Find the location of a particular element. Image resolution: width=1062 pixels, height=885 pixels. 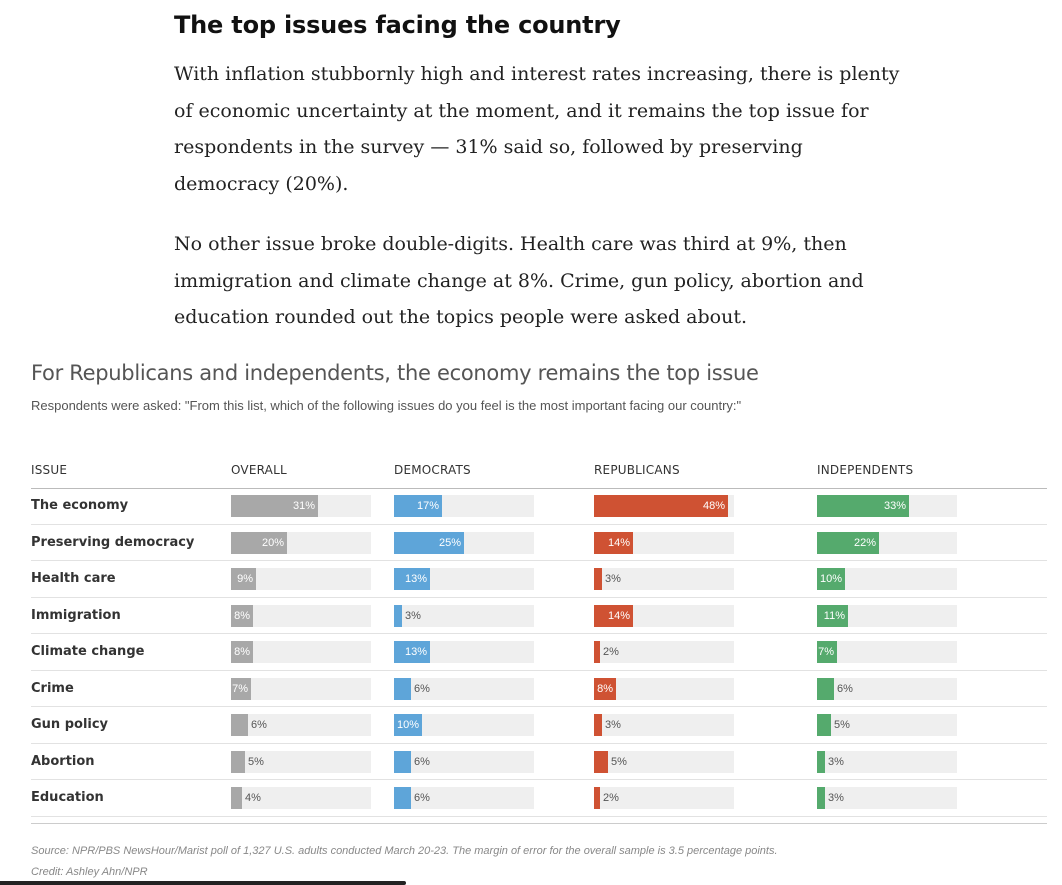

bar-republicans-gun-policy is located at coordinates (598, 725).